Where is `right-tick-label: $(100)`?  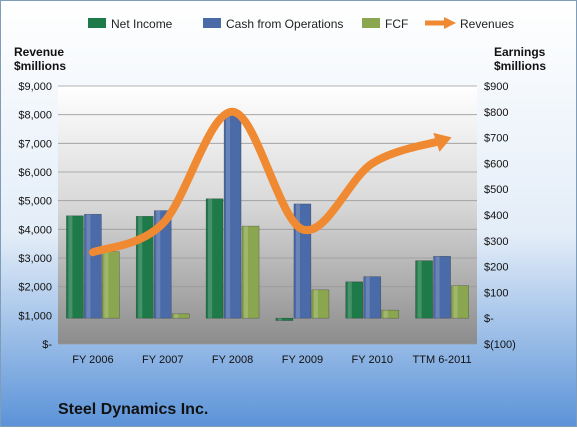
right-tick-label: $(100) is located at coordinates (500, 345).